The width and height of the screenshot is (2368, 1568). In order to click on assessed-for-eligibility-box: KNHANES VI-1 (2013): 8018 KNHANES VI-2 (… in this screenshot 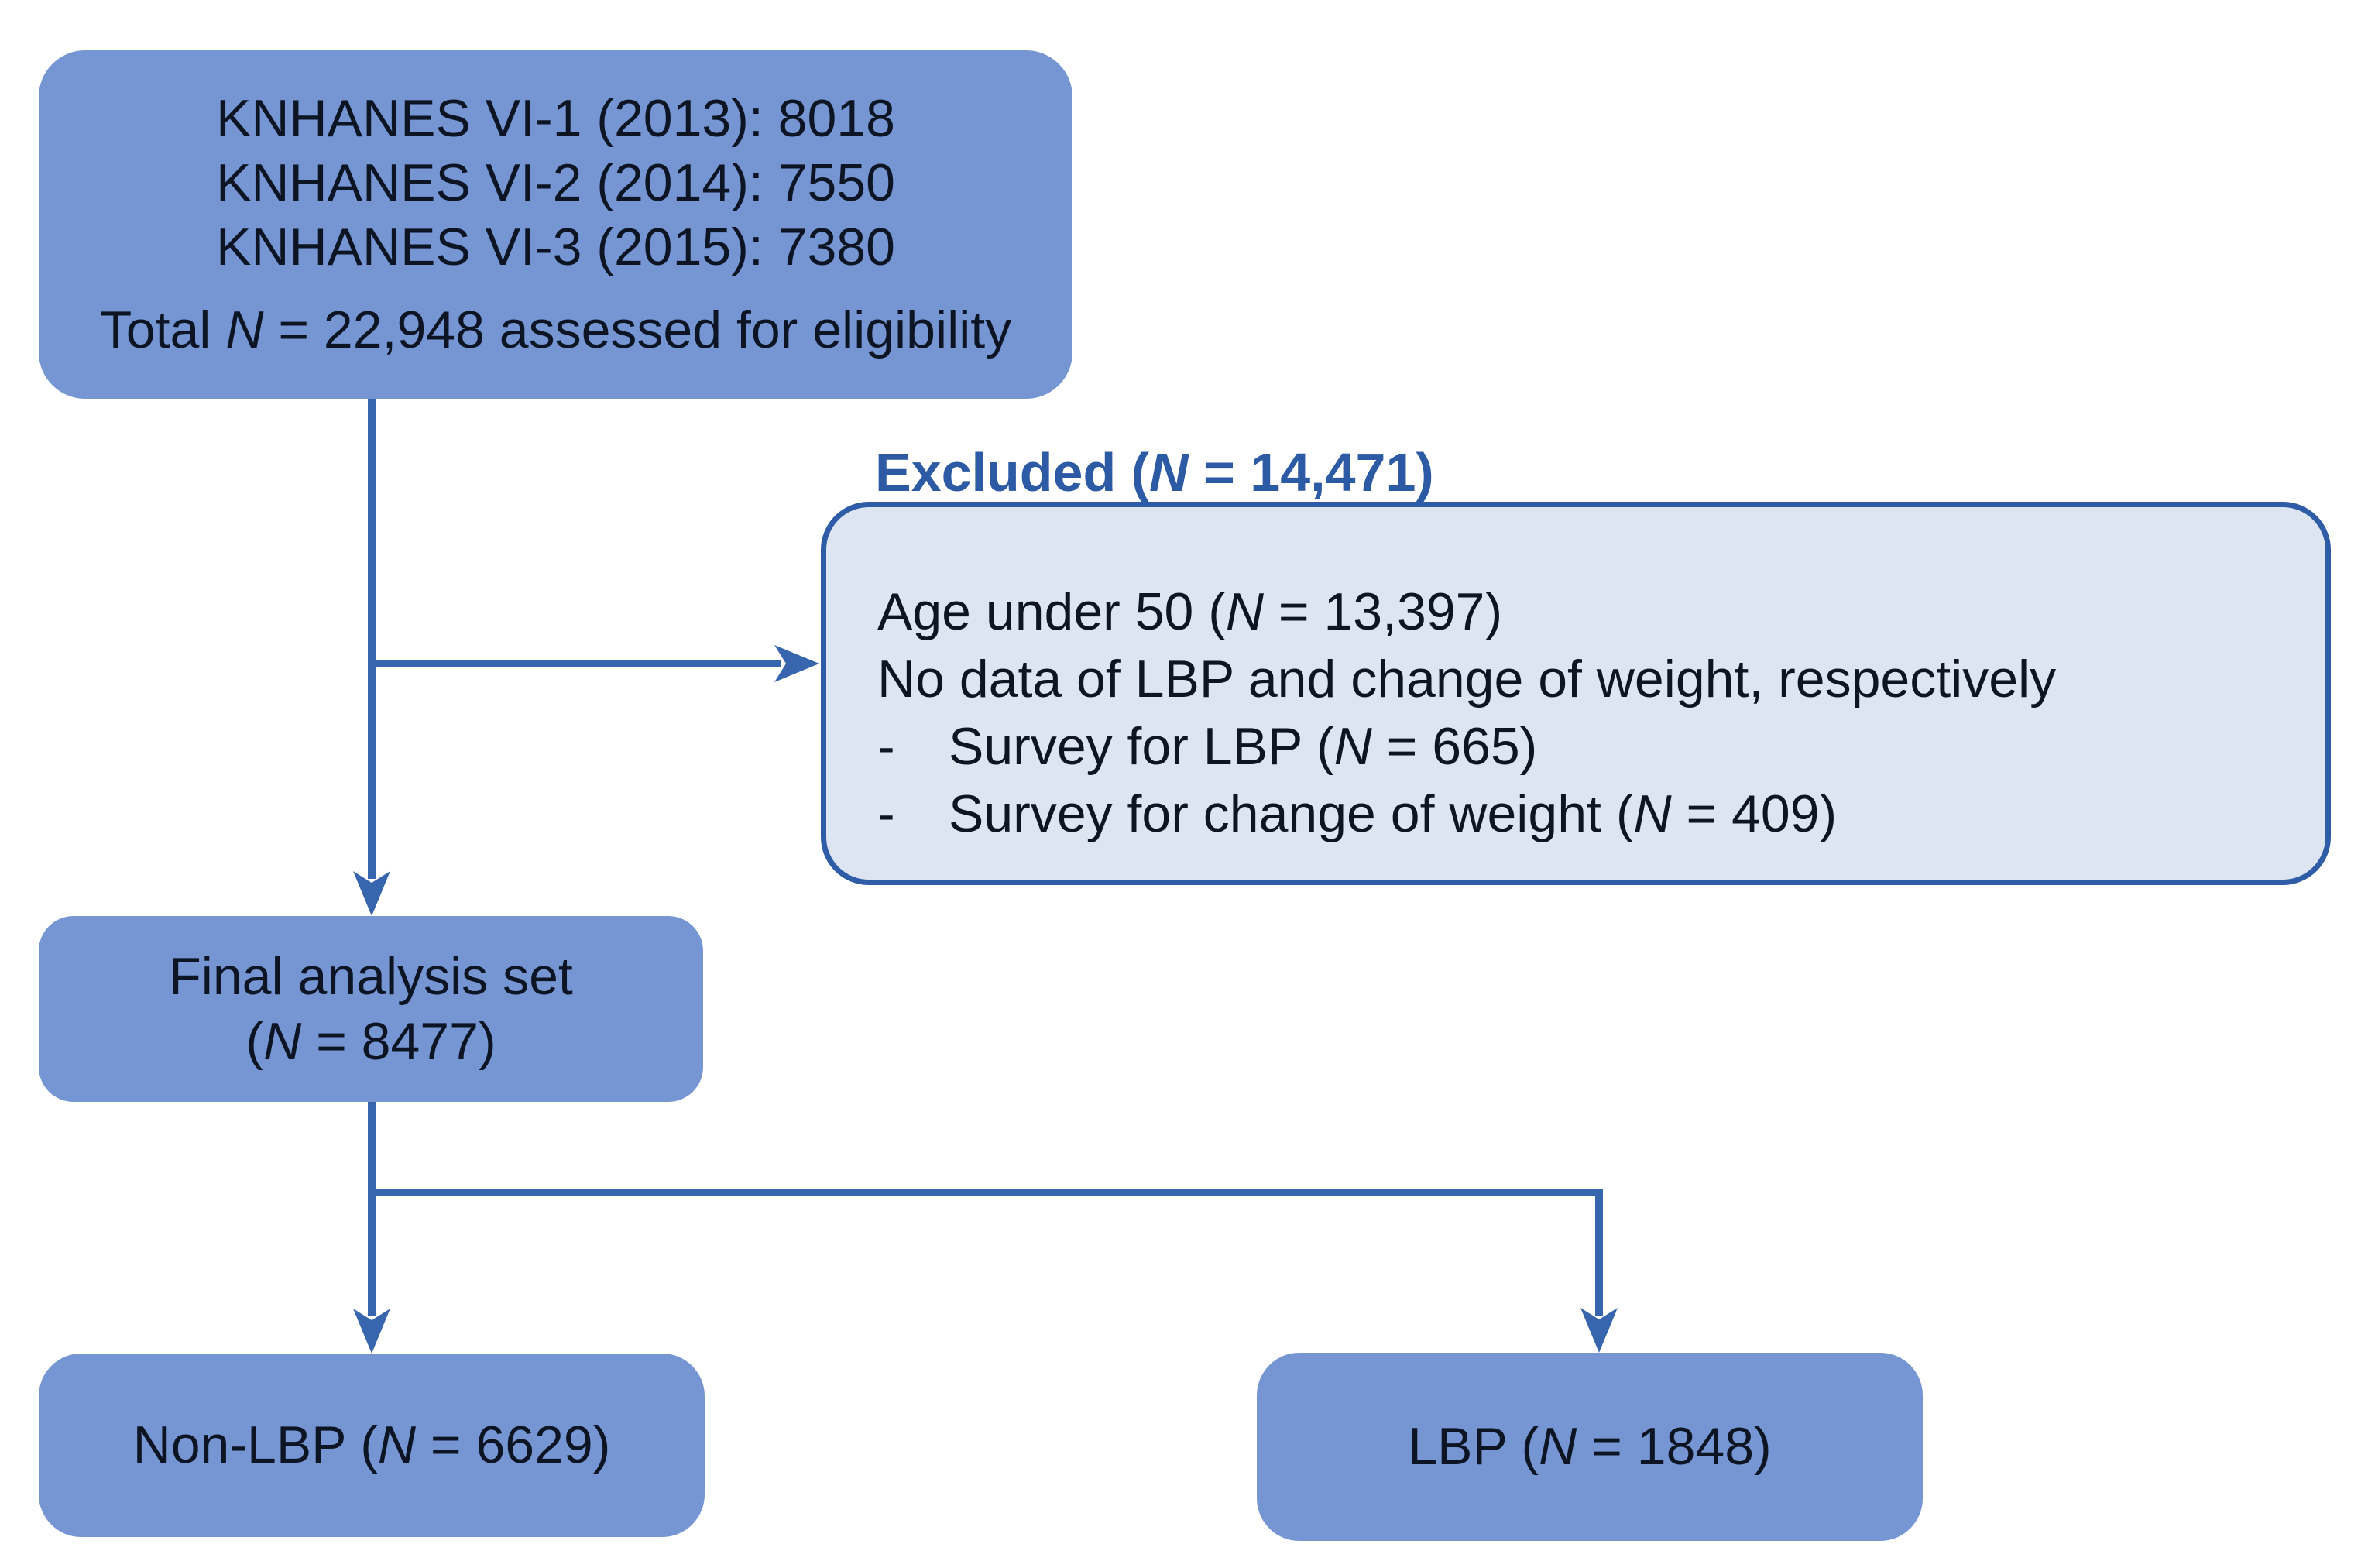, I will do `click(555, 224)`.